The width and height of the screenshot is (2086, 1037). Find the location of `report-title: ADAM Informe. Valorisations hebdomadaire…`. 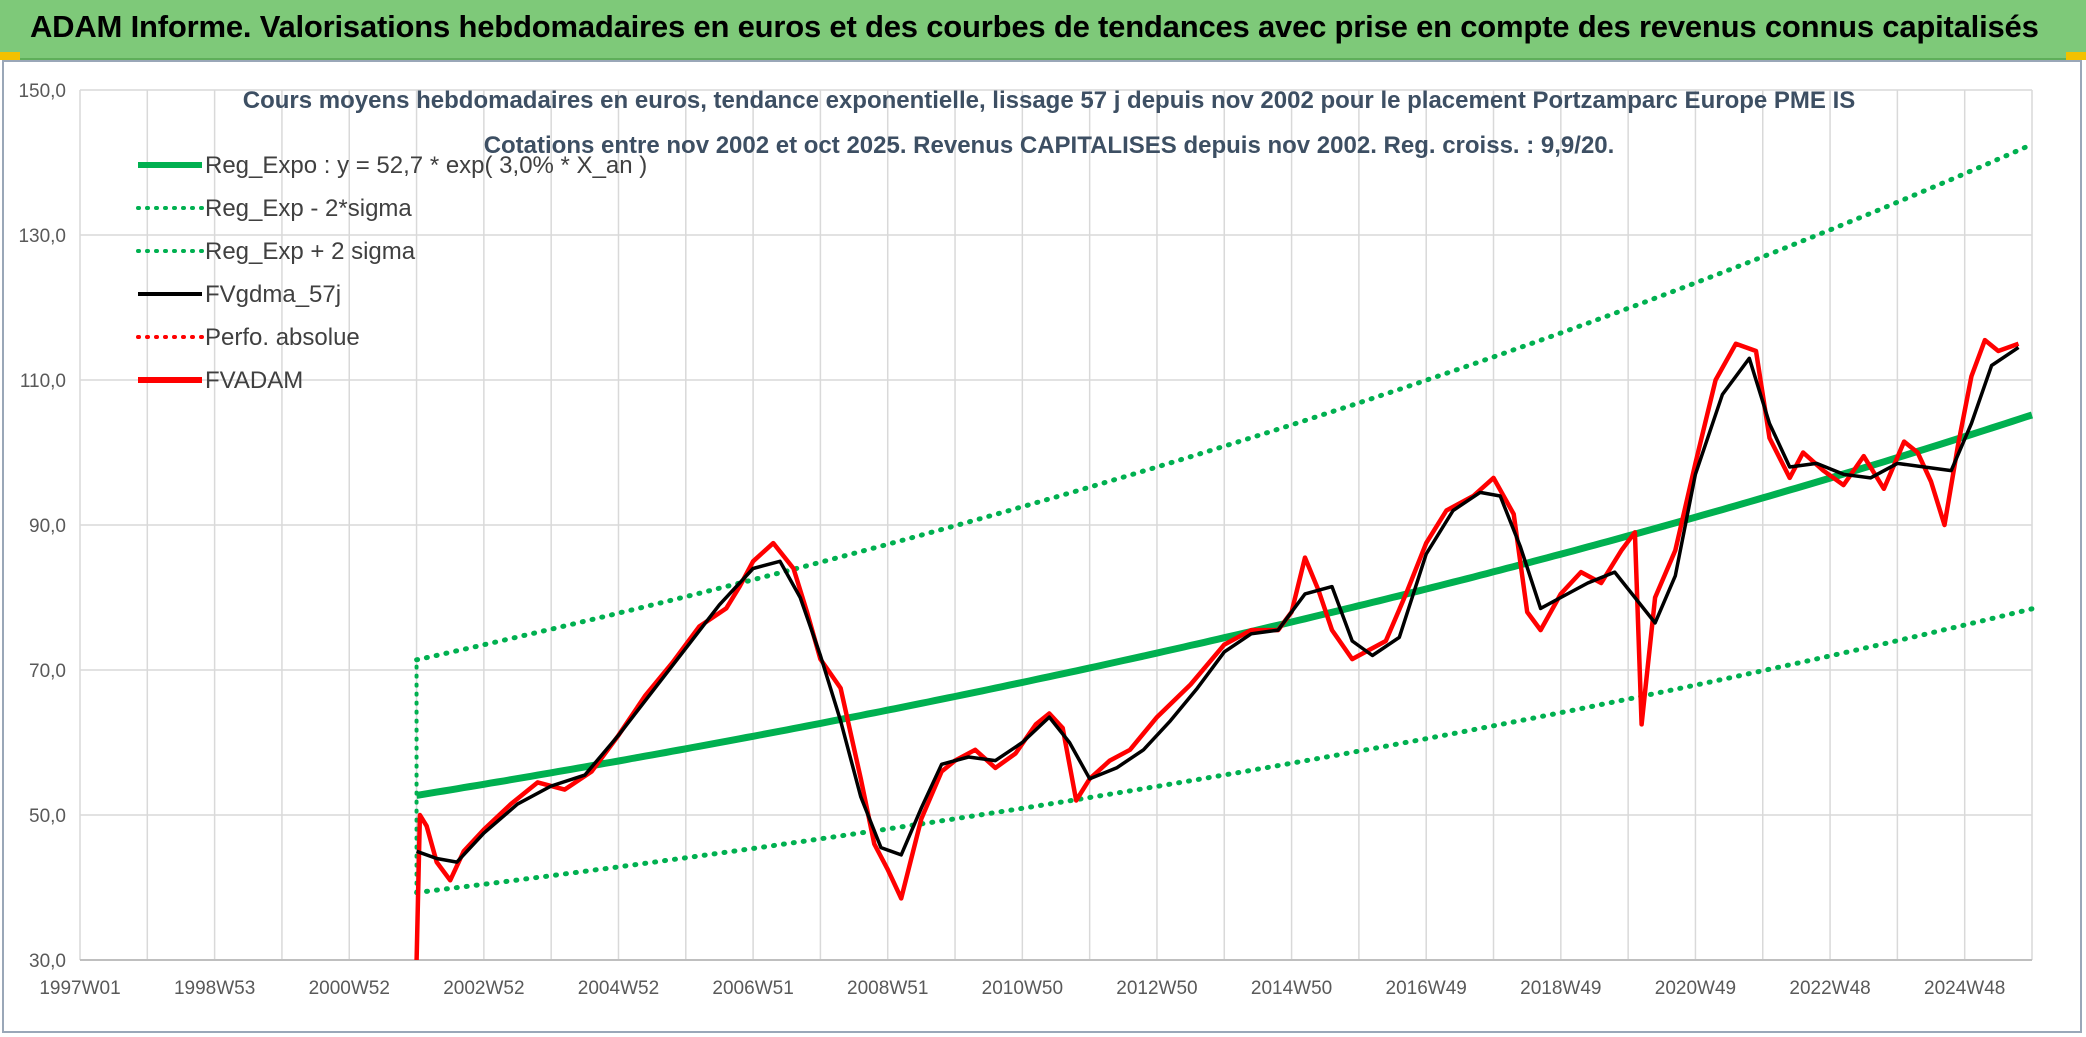

report-title: ADAM Informe. Valorisations hebdomadaire… is located at coordinates (1034, 26).